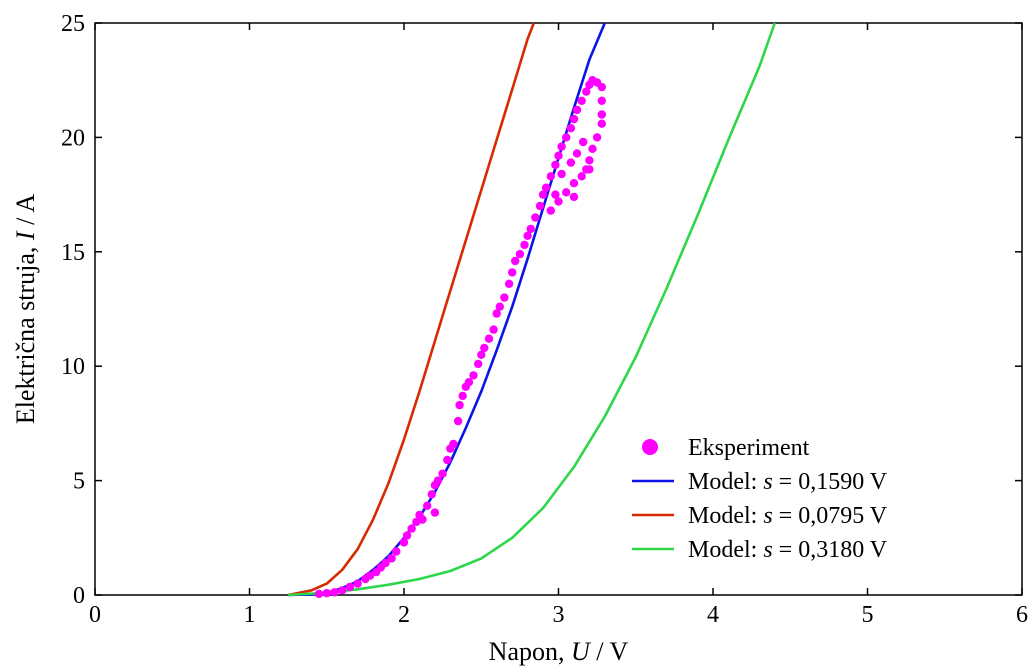 The image size is (1031, 669). I want to click on legend-item: Model: s = 0,3180 V, so click(760, 550).